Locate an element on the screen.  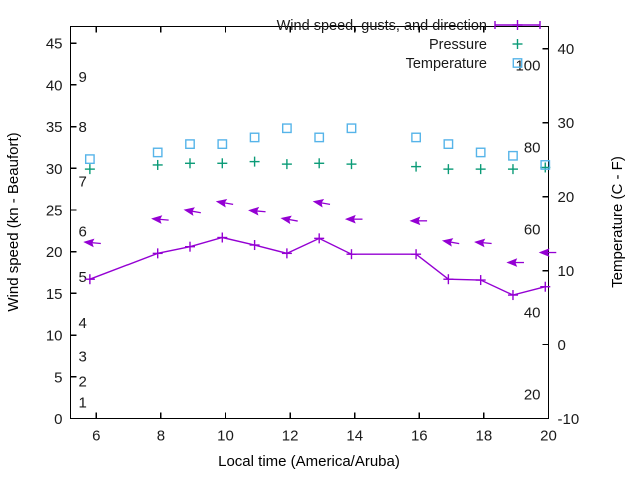
fahrenheit-label: 100 is located at coordinates (527, 65).